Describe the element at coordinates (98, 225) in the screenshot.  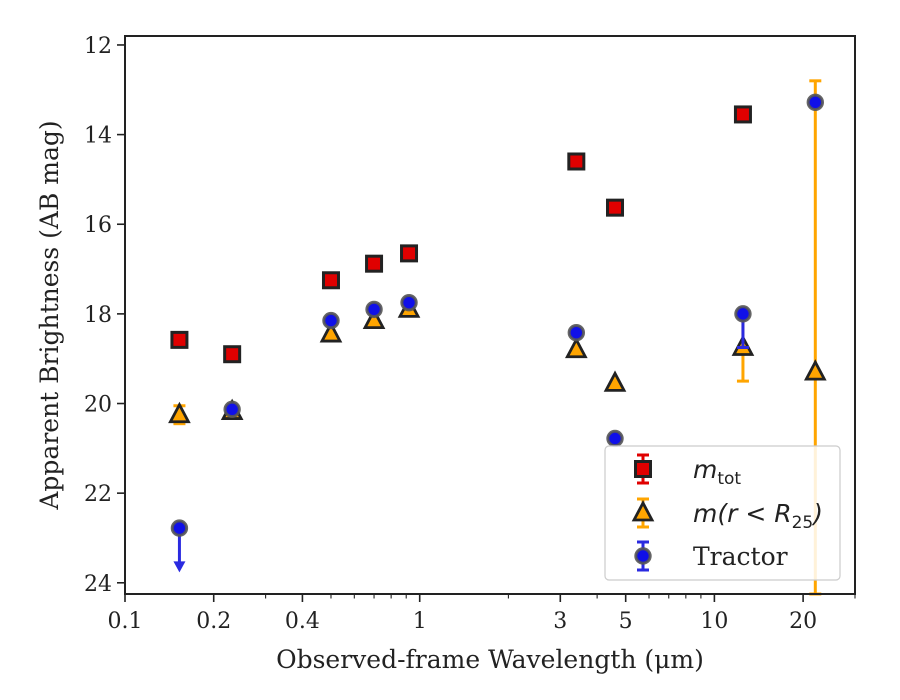
I see `y-tick-label: 16` at that location.